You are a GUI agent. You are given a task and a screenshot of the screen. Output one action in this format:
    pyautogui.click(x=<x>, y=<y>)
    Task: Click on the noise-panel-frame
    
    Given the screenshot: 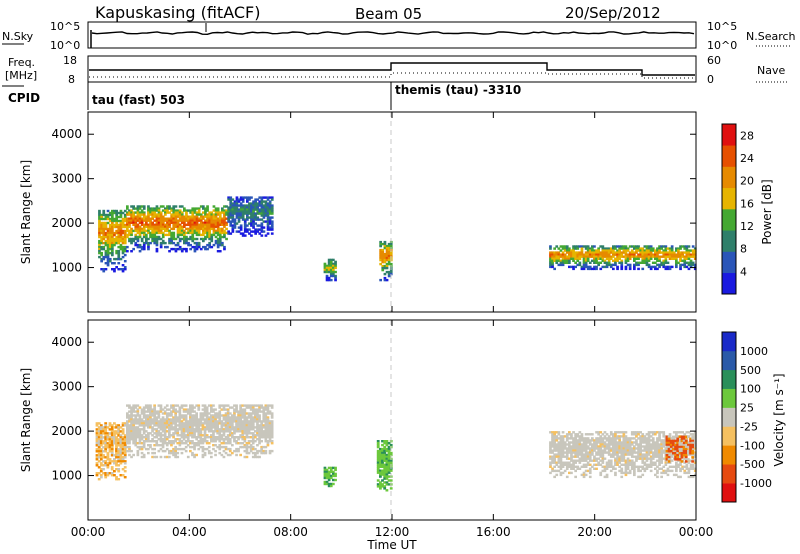 What is the action you would take?
    pyautogui.click(x=392, y=35)
    